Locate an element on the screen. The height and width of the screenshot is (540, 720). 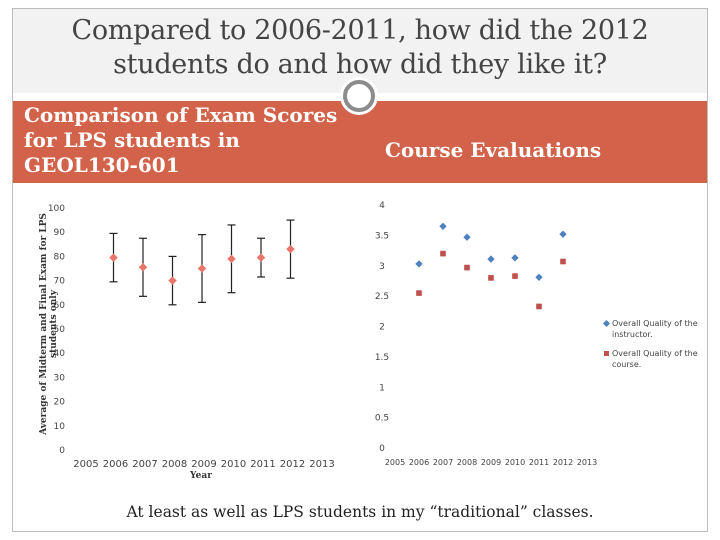
evaluation-chart-heading: Course Evaluations is located at coordinates (493, 150).